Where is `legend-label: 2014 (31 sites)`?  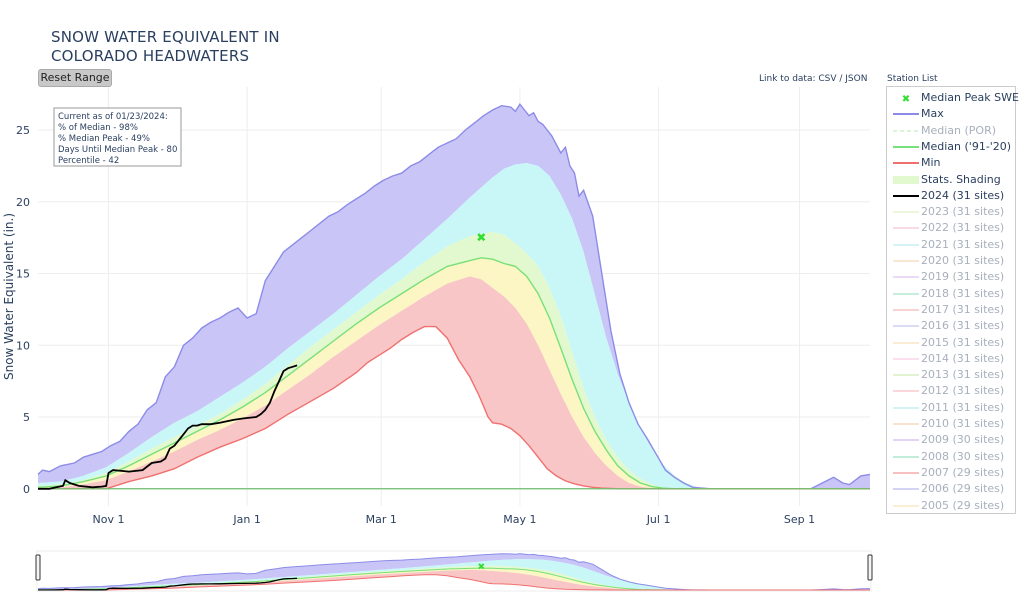 legend-label: 2014 (31 sites) is located at coordinates (963, 358).